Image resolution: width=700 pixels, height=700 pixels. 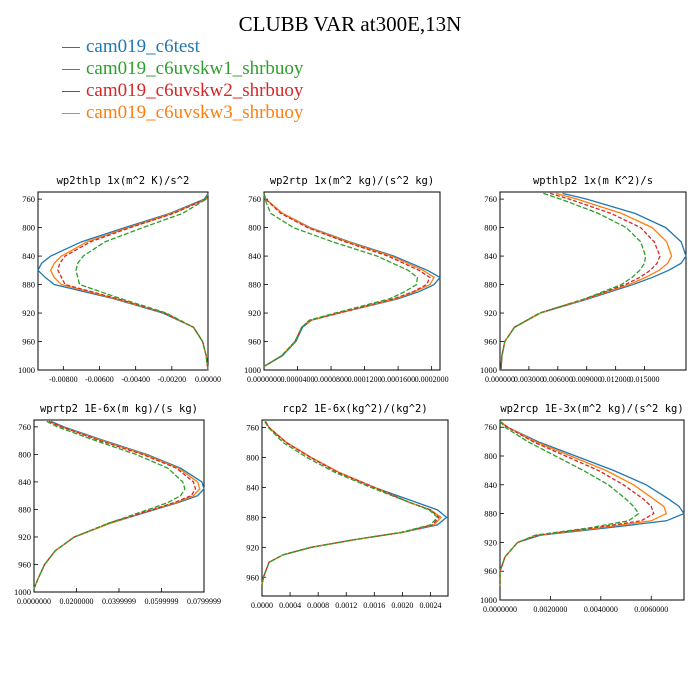 What do you see at coordinates (430, 605) in the screenshot?
I see `x-tick-label: 0.0024` at bounding box center [430, 605].